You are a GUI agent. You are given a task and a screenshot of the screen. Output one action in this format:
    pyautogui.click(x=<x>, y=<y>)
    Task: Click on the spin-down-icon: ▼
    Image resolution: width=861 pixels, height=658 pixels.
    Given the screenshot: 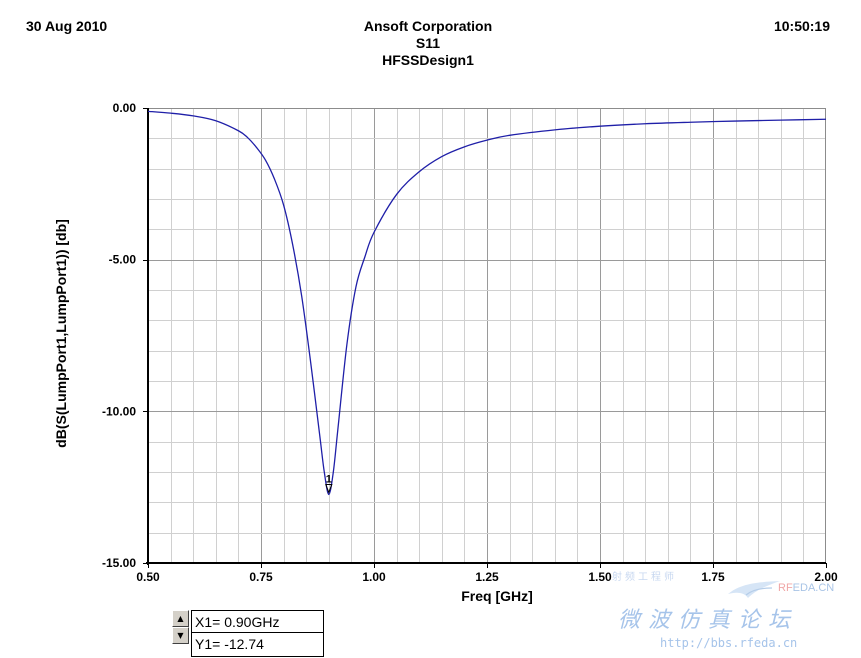 What is the action you would take?
    pyautogui.click(x=180, y=635)
    